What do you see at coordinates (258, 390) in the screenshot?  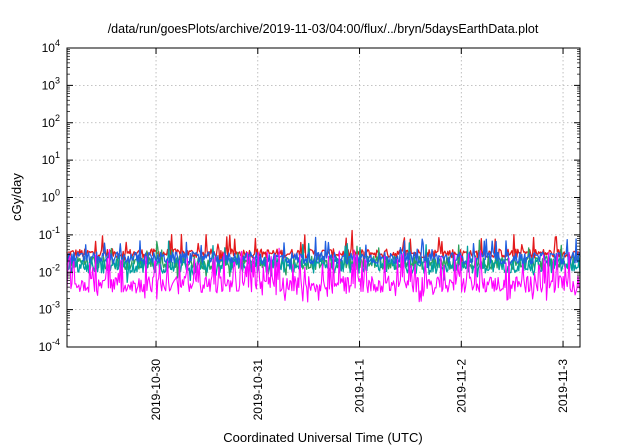 I see `x-tick-label: 2019-10-31` at bounding box center [258, 390].